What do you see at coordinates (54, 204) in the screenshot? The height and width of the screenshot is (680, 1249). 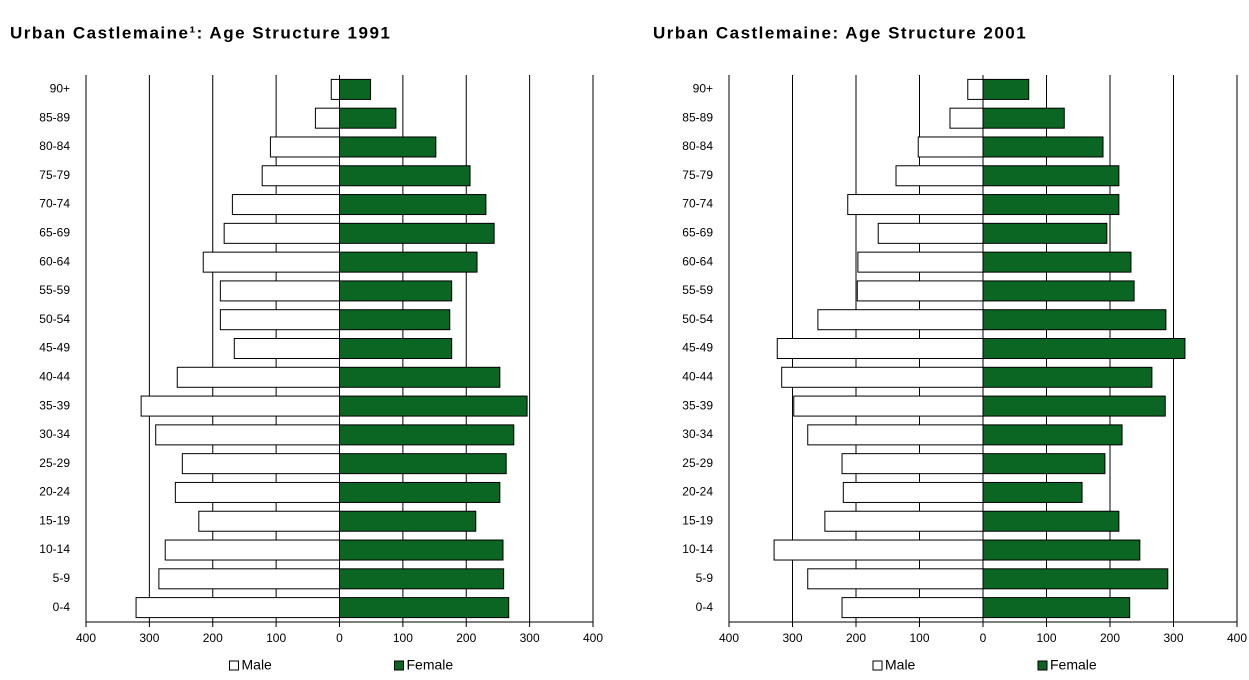 I see `y-tick-label: 70-74` at bounding box center [54, 204].